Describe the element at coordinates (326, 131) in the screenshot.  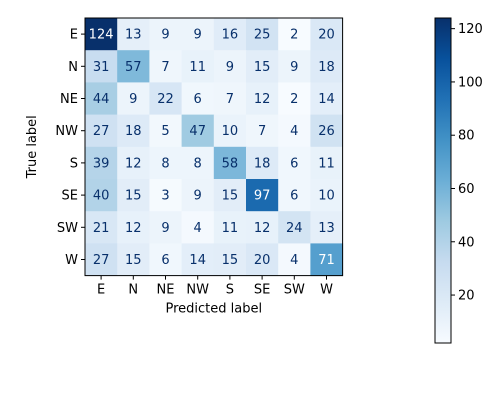
I see `cell-value-label: 26` at that location.